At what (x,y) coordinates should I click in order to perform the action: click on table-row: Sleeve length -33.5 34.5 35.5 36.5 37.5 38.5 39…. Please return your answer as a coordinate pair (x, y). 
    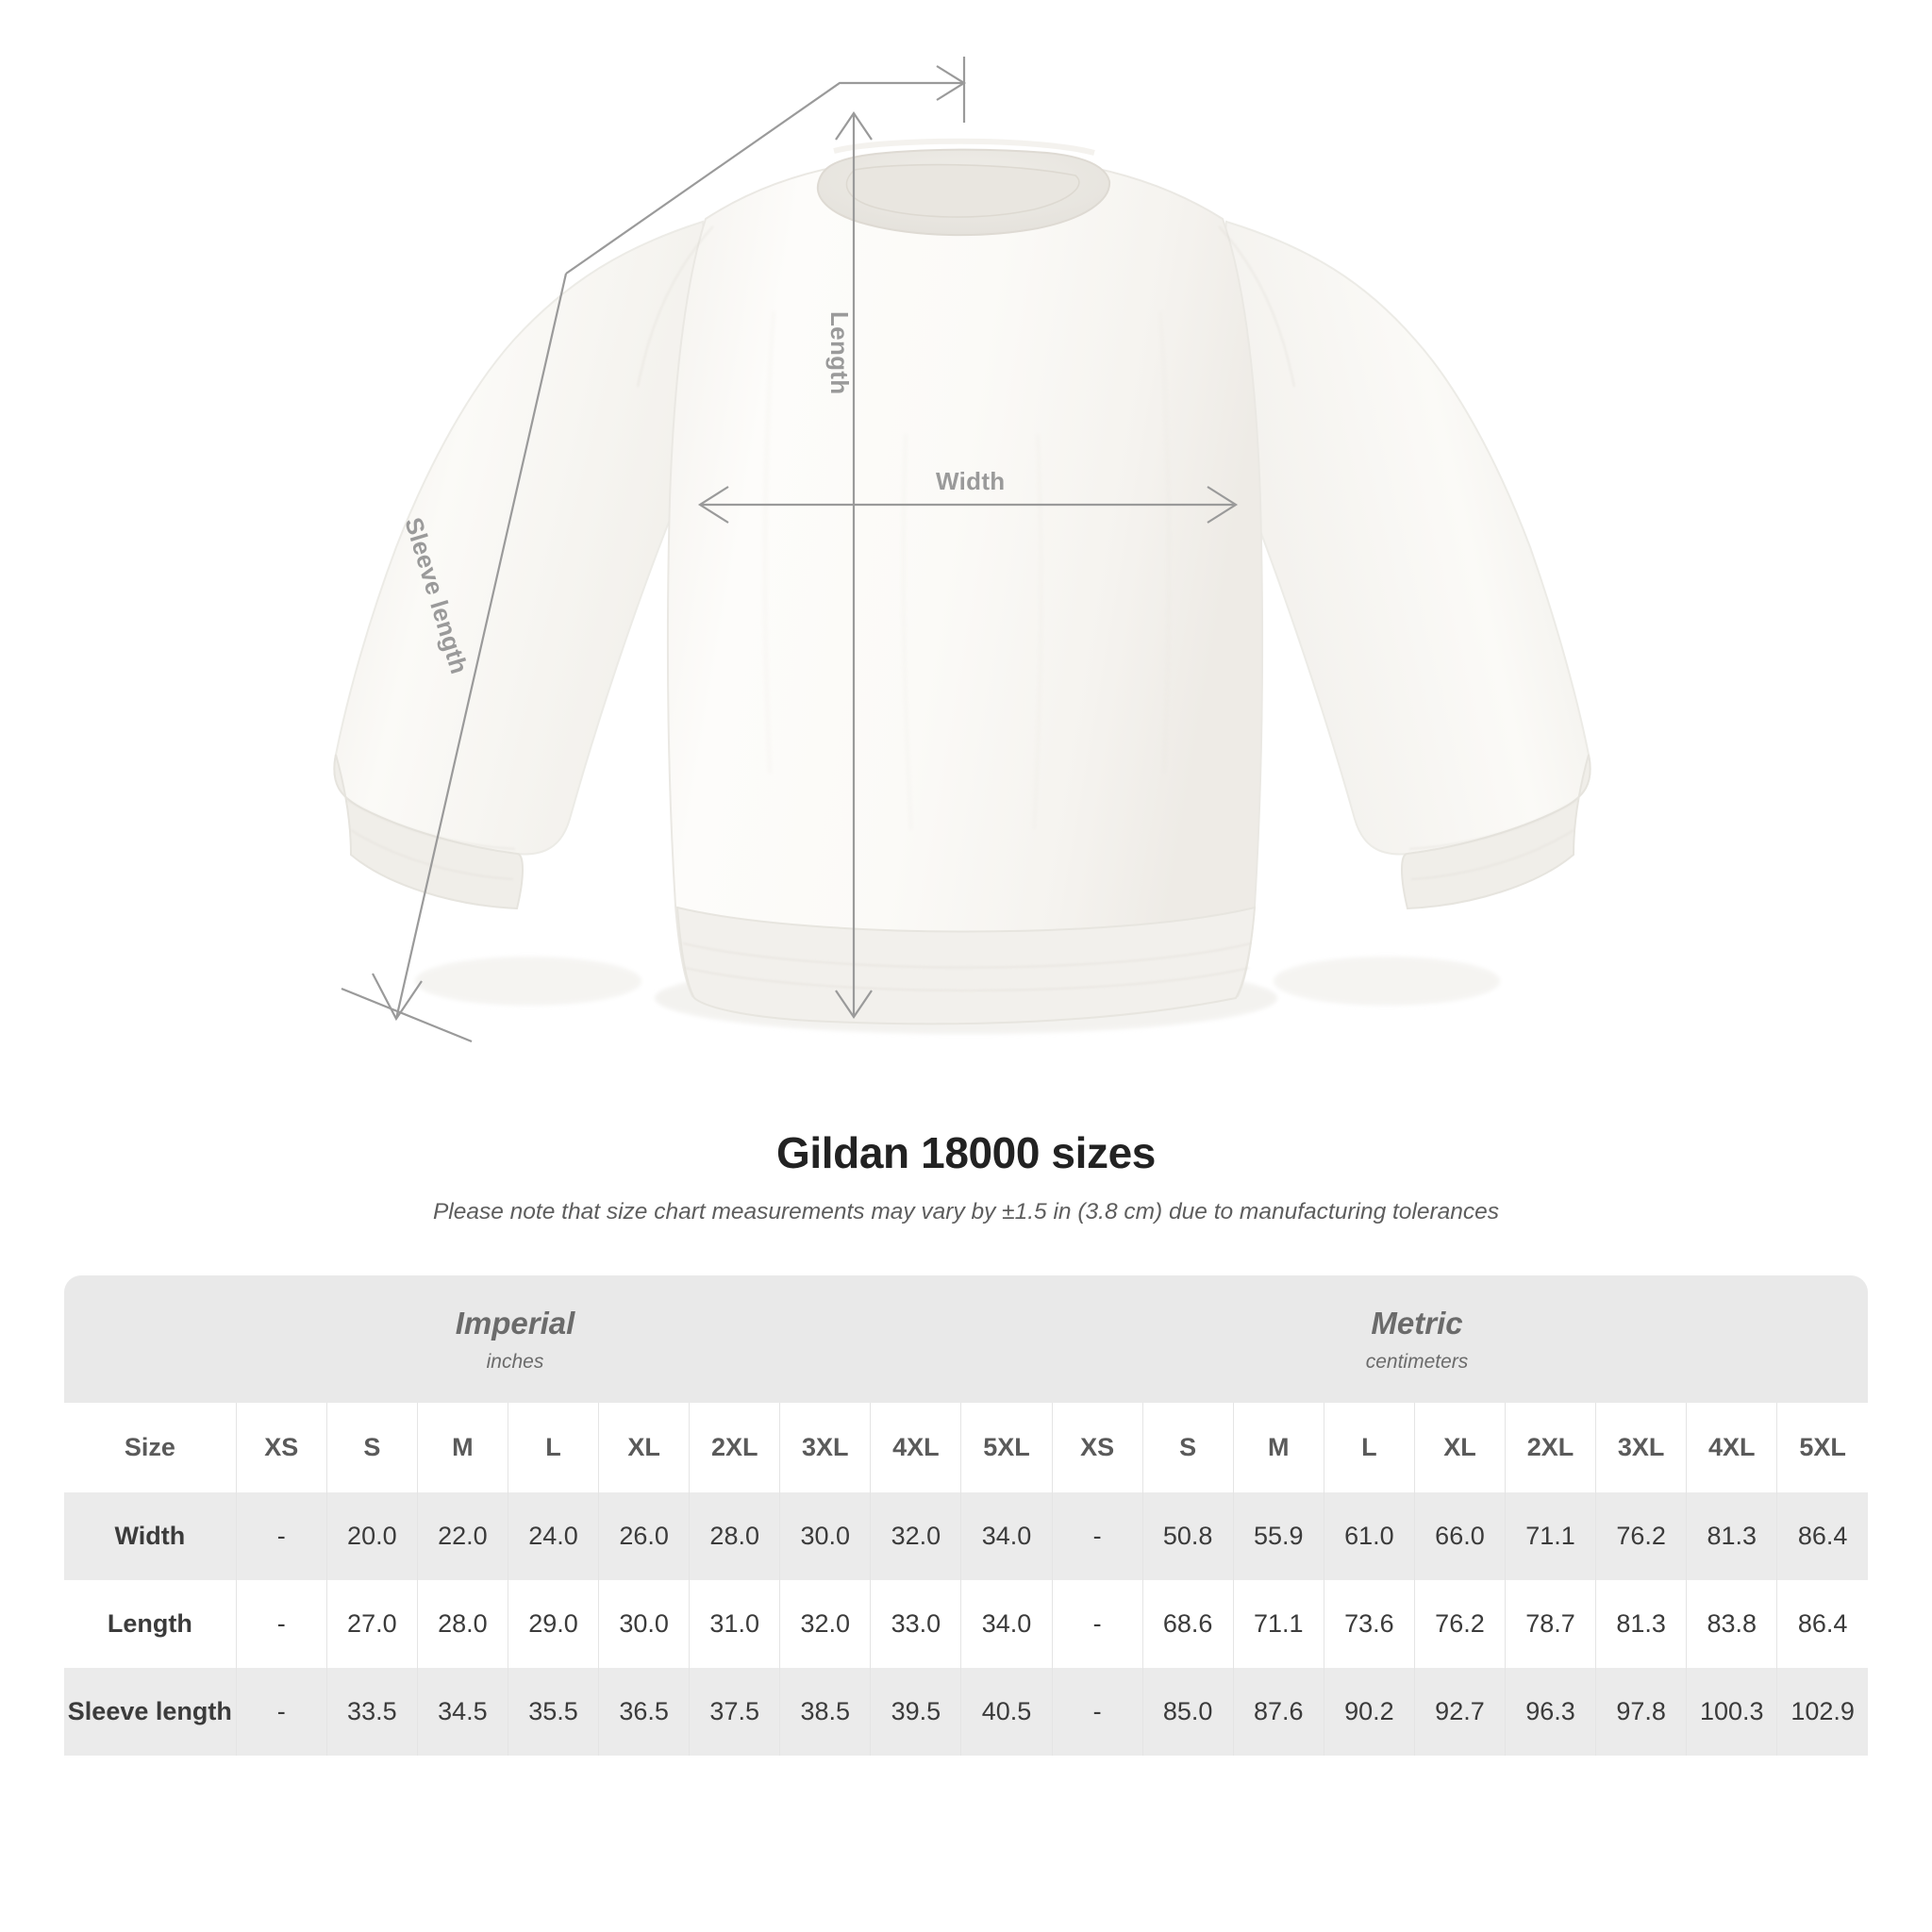
    Looking at the image, I should click on (966, 1712).